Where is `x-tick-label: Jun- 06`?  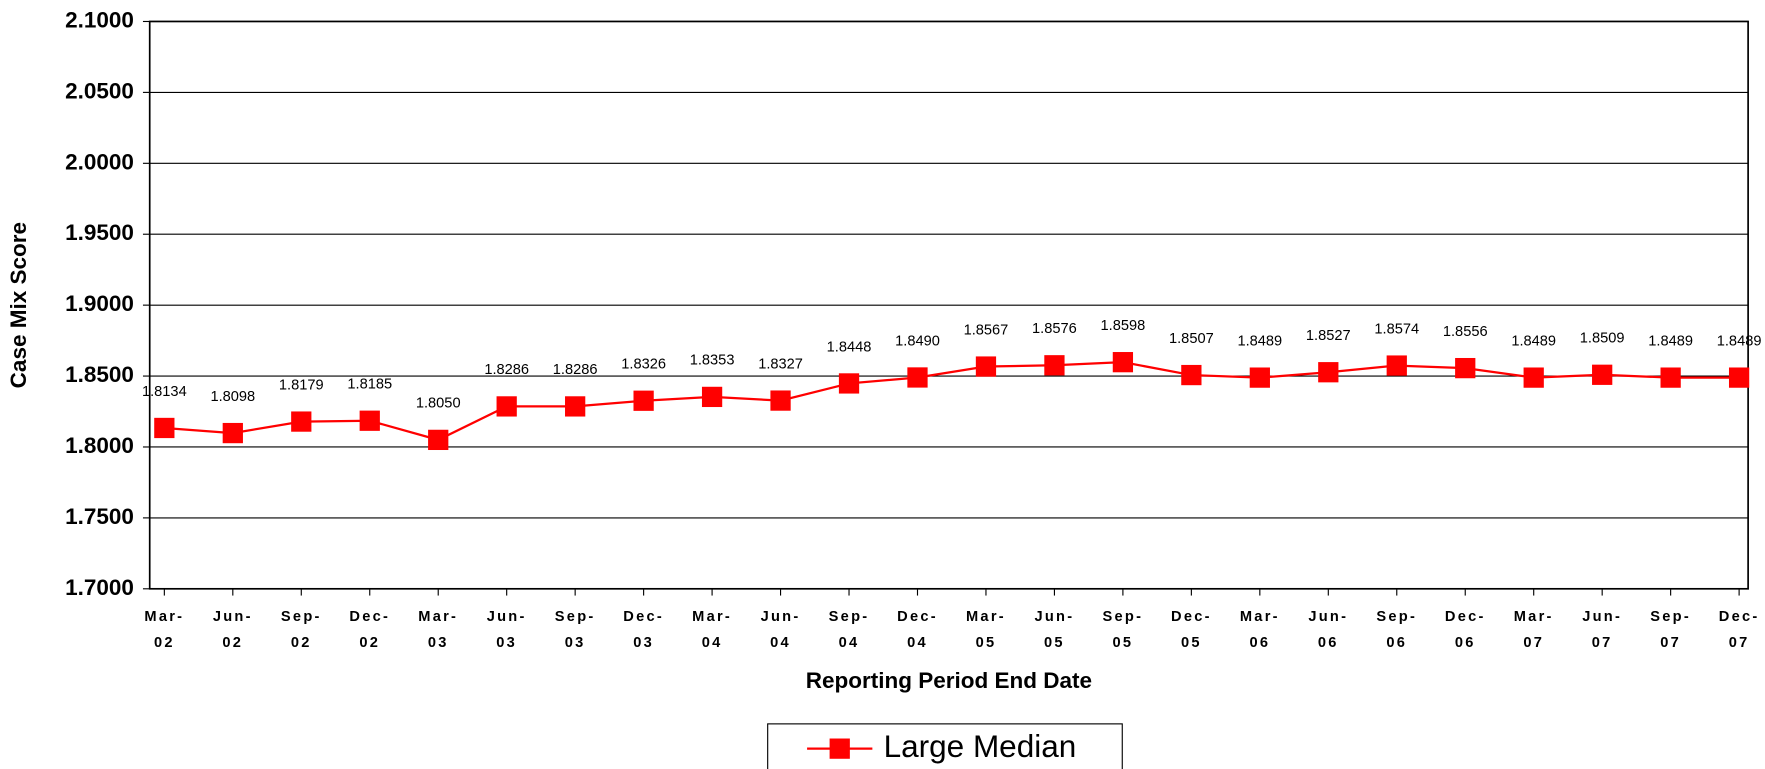
x-tick-label: Jun- 06 is located at coordinates (1328, 630).